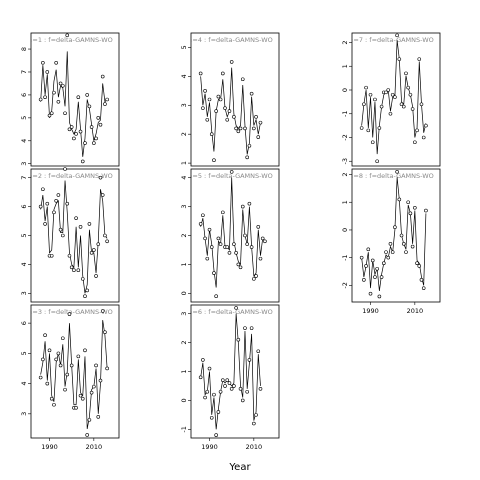 The image size is (480, 480). Describe the element at coordinates (71, 312) in the screenshot. I see `panel-label: s=3 : f=delta-GAMNS-WO` at that location.